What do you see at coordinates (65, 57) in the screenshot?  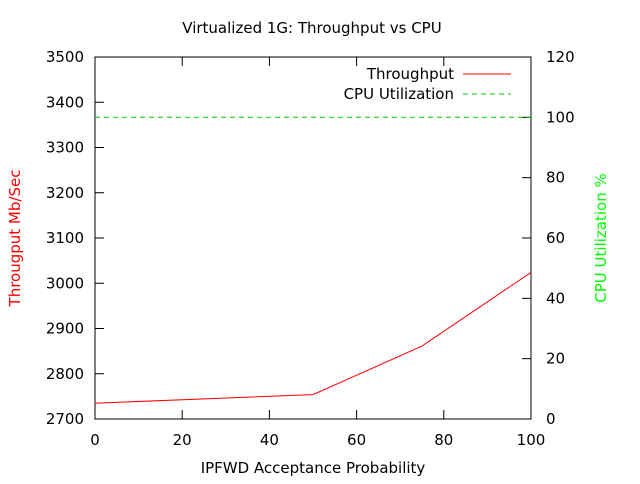 I see `y-tick-label: 3500` at bounding box center [65, 57].